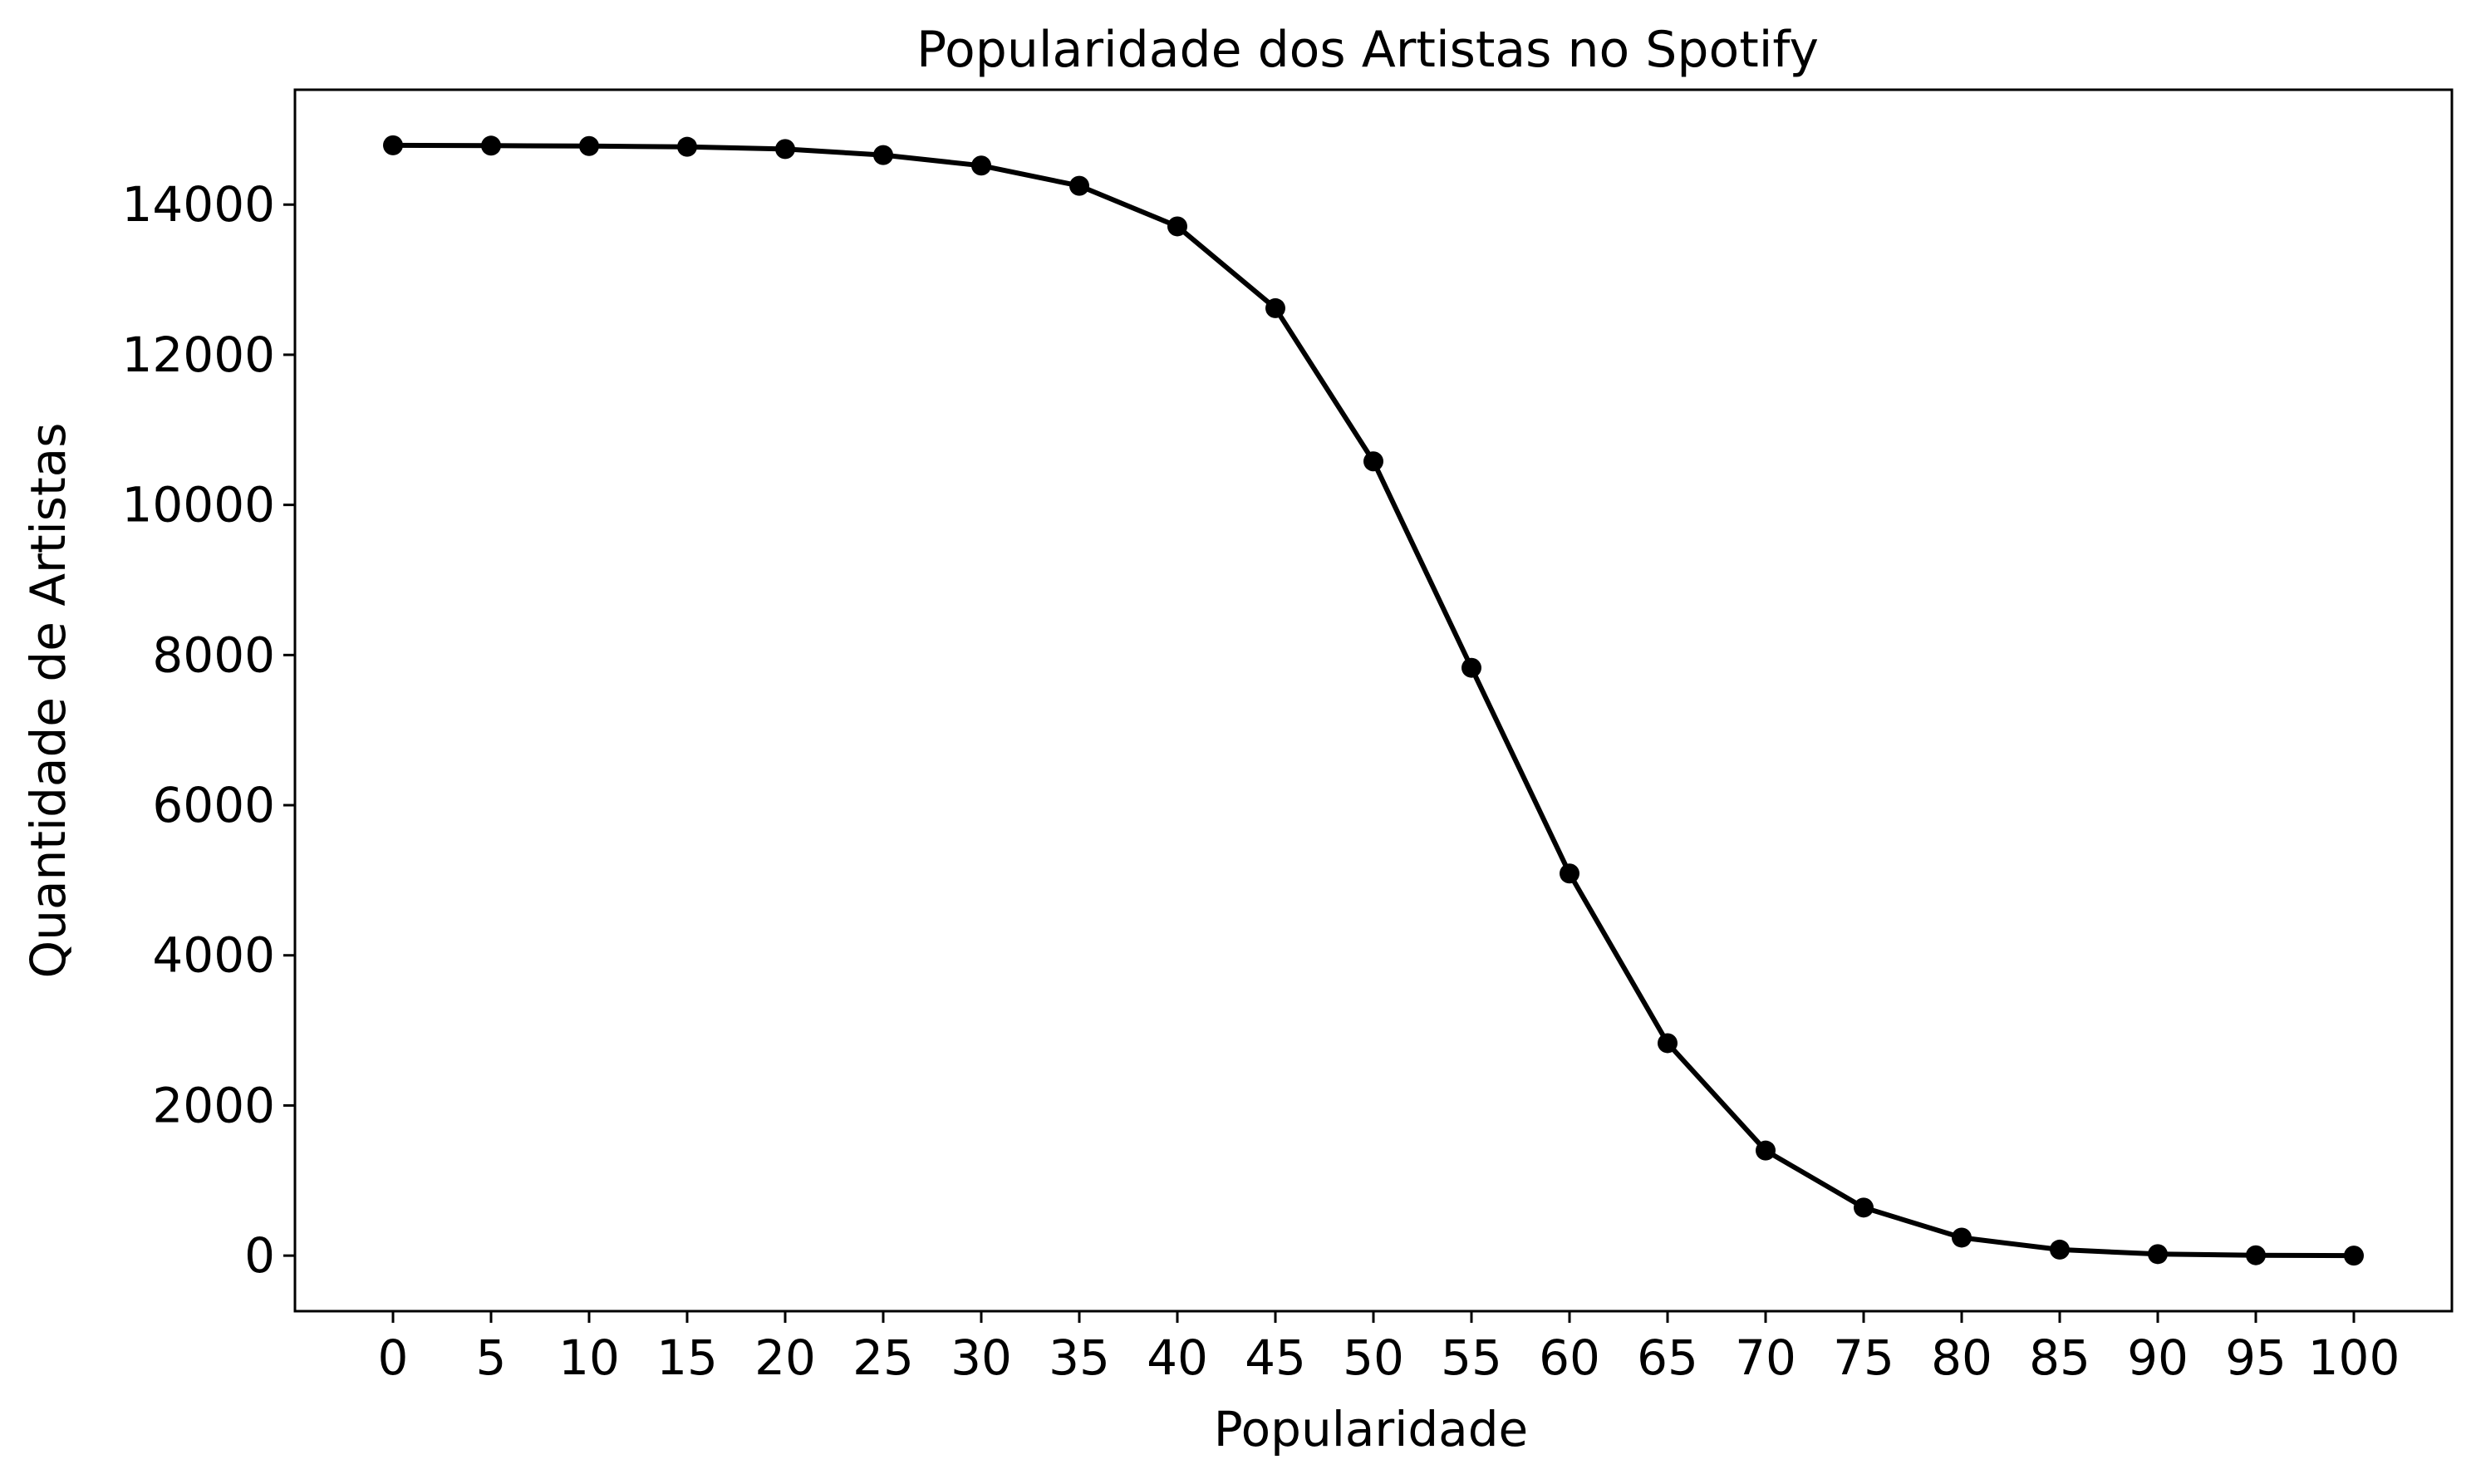 The width and height of the screenshot is (2471, 1484). What do you see at coordinates (48, 701) in the screenshot?
I see `y-axis-label: Quantidade de Artistas` at bounding box center [48, 701].